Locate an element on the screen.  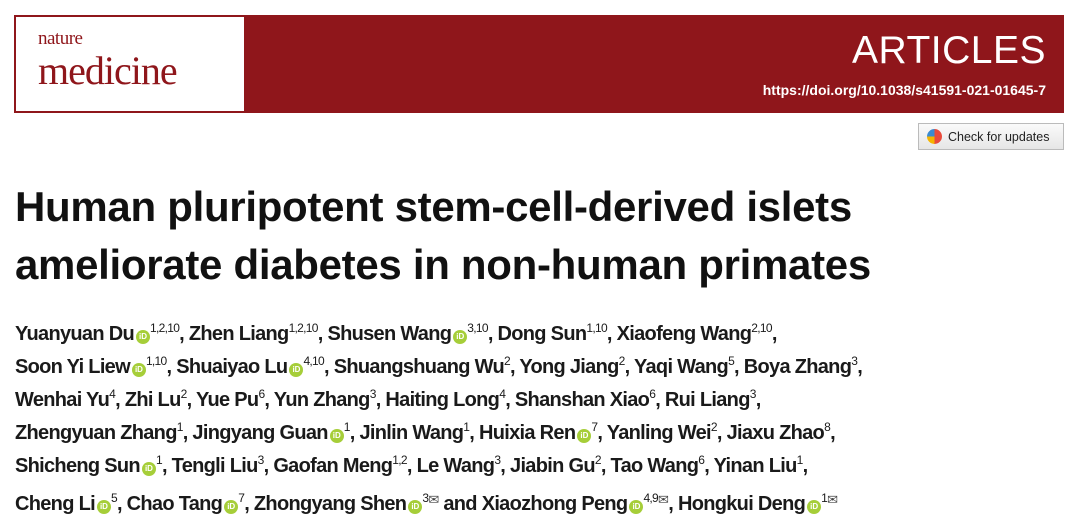
author-name: Yong Jiang is located at coordinates (569, 367).